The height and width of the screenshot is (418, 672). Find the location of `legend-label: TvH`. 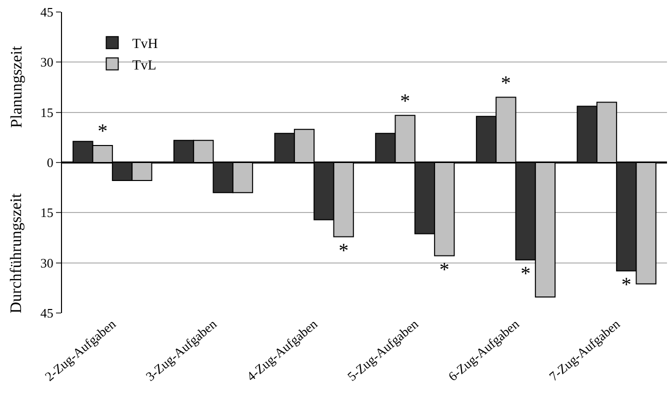

legend-label: TvH is located at coordinates (145, 44).